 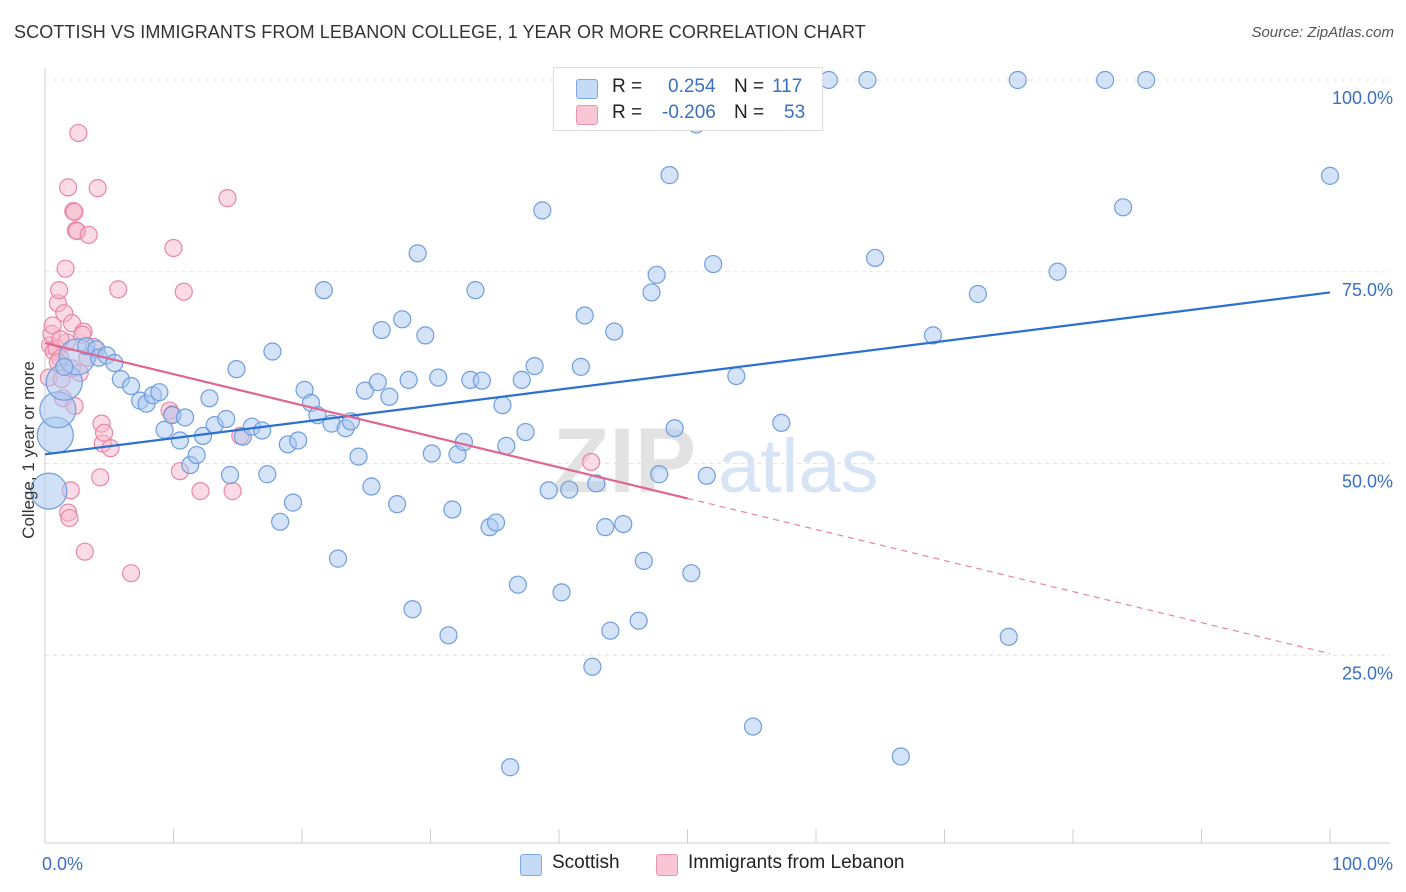 I want to click on lebanon-trend-extension, so click(x=1009, y=576).